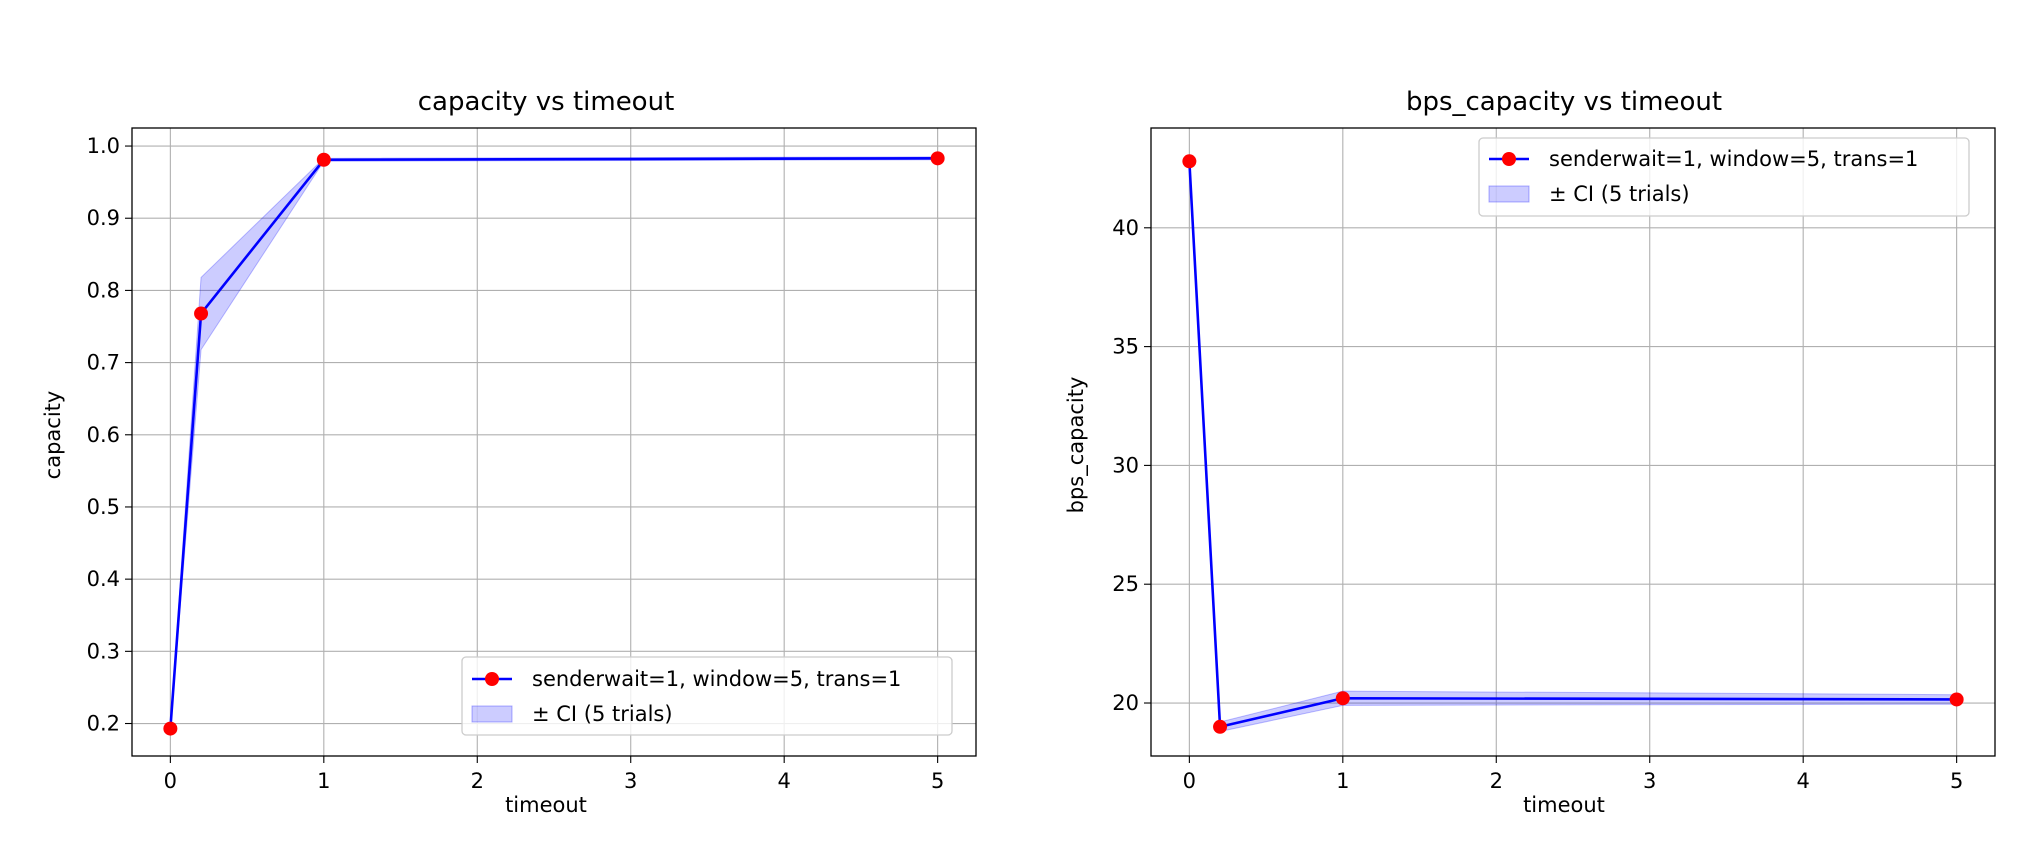  I want to click on y-tick-label: 0.4, so click(103, 579).